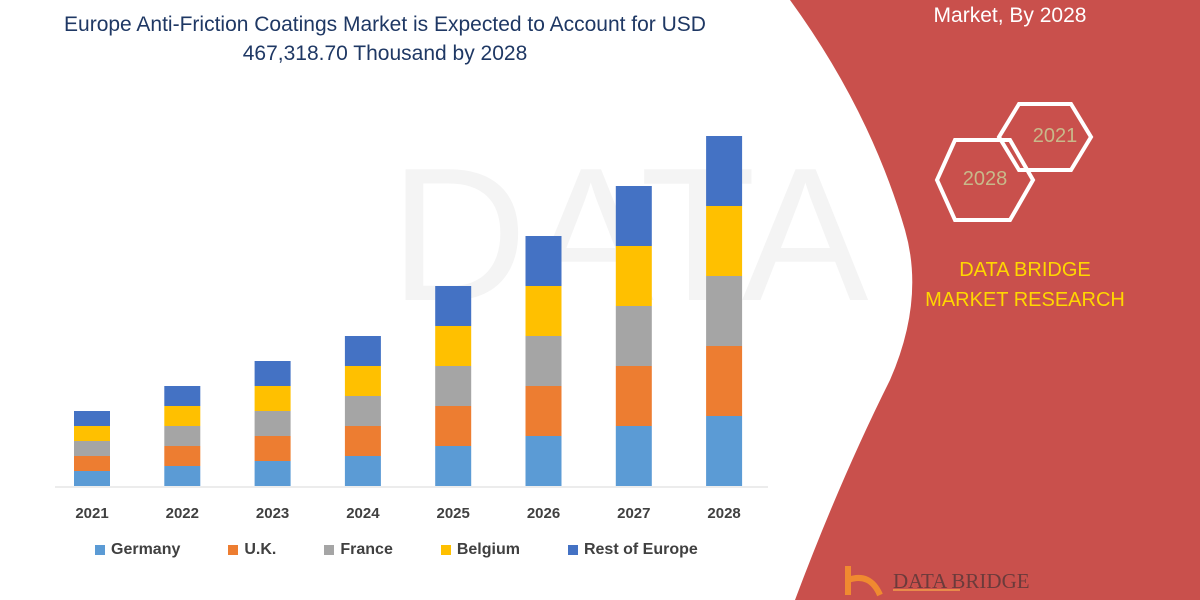  Describe the element at coordinates (272, 398) in the screenshot. I see `bar-segment-2023-belgium` at that location.